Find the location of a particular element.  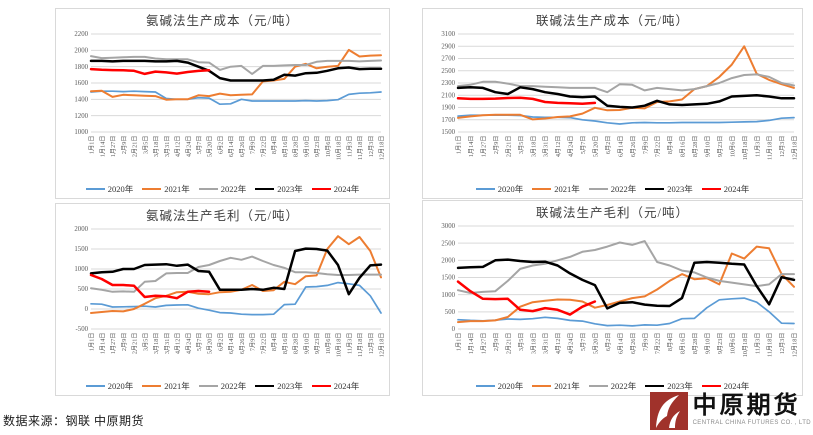

x-axis-label: 9月23日 is located at coordinates (317, 344).